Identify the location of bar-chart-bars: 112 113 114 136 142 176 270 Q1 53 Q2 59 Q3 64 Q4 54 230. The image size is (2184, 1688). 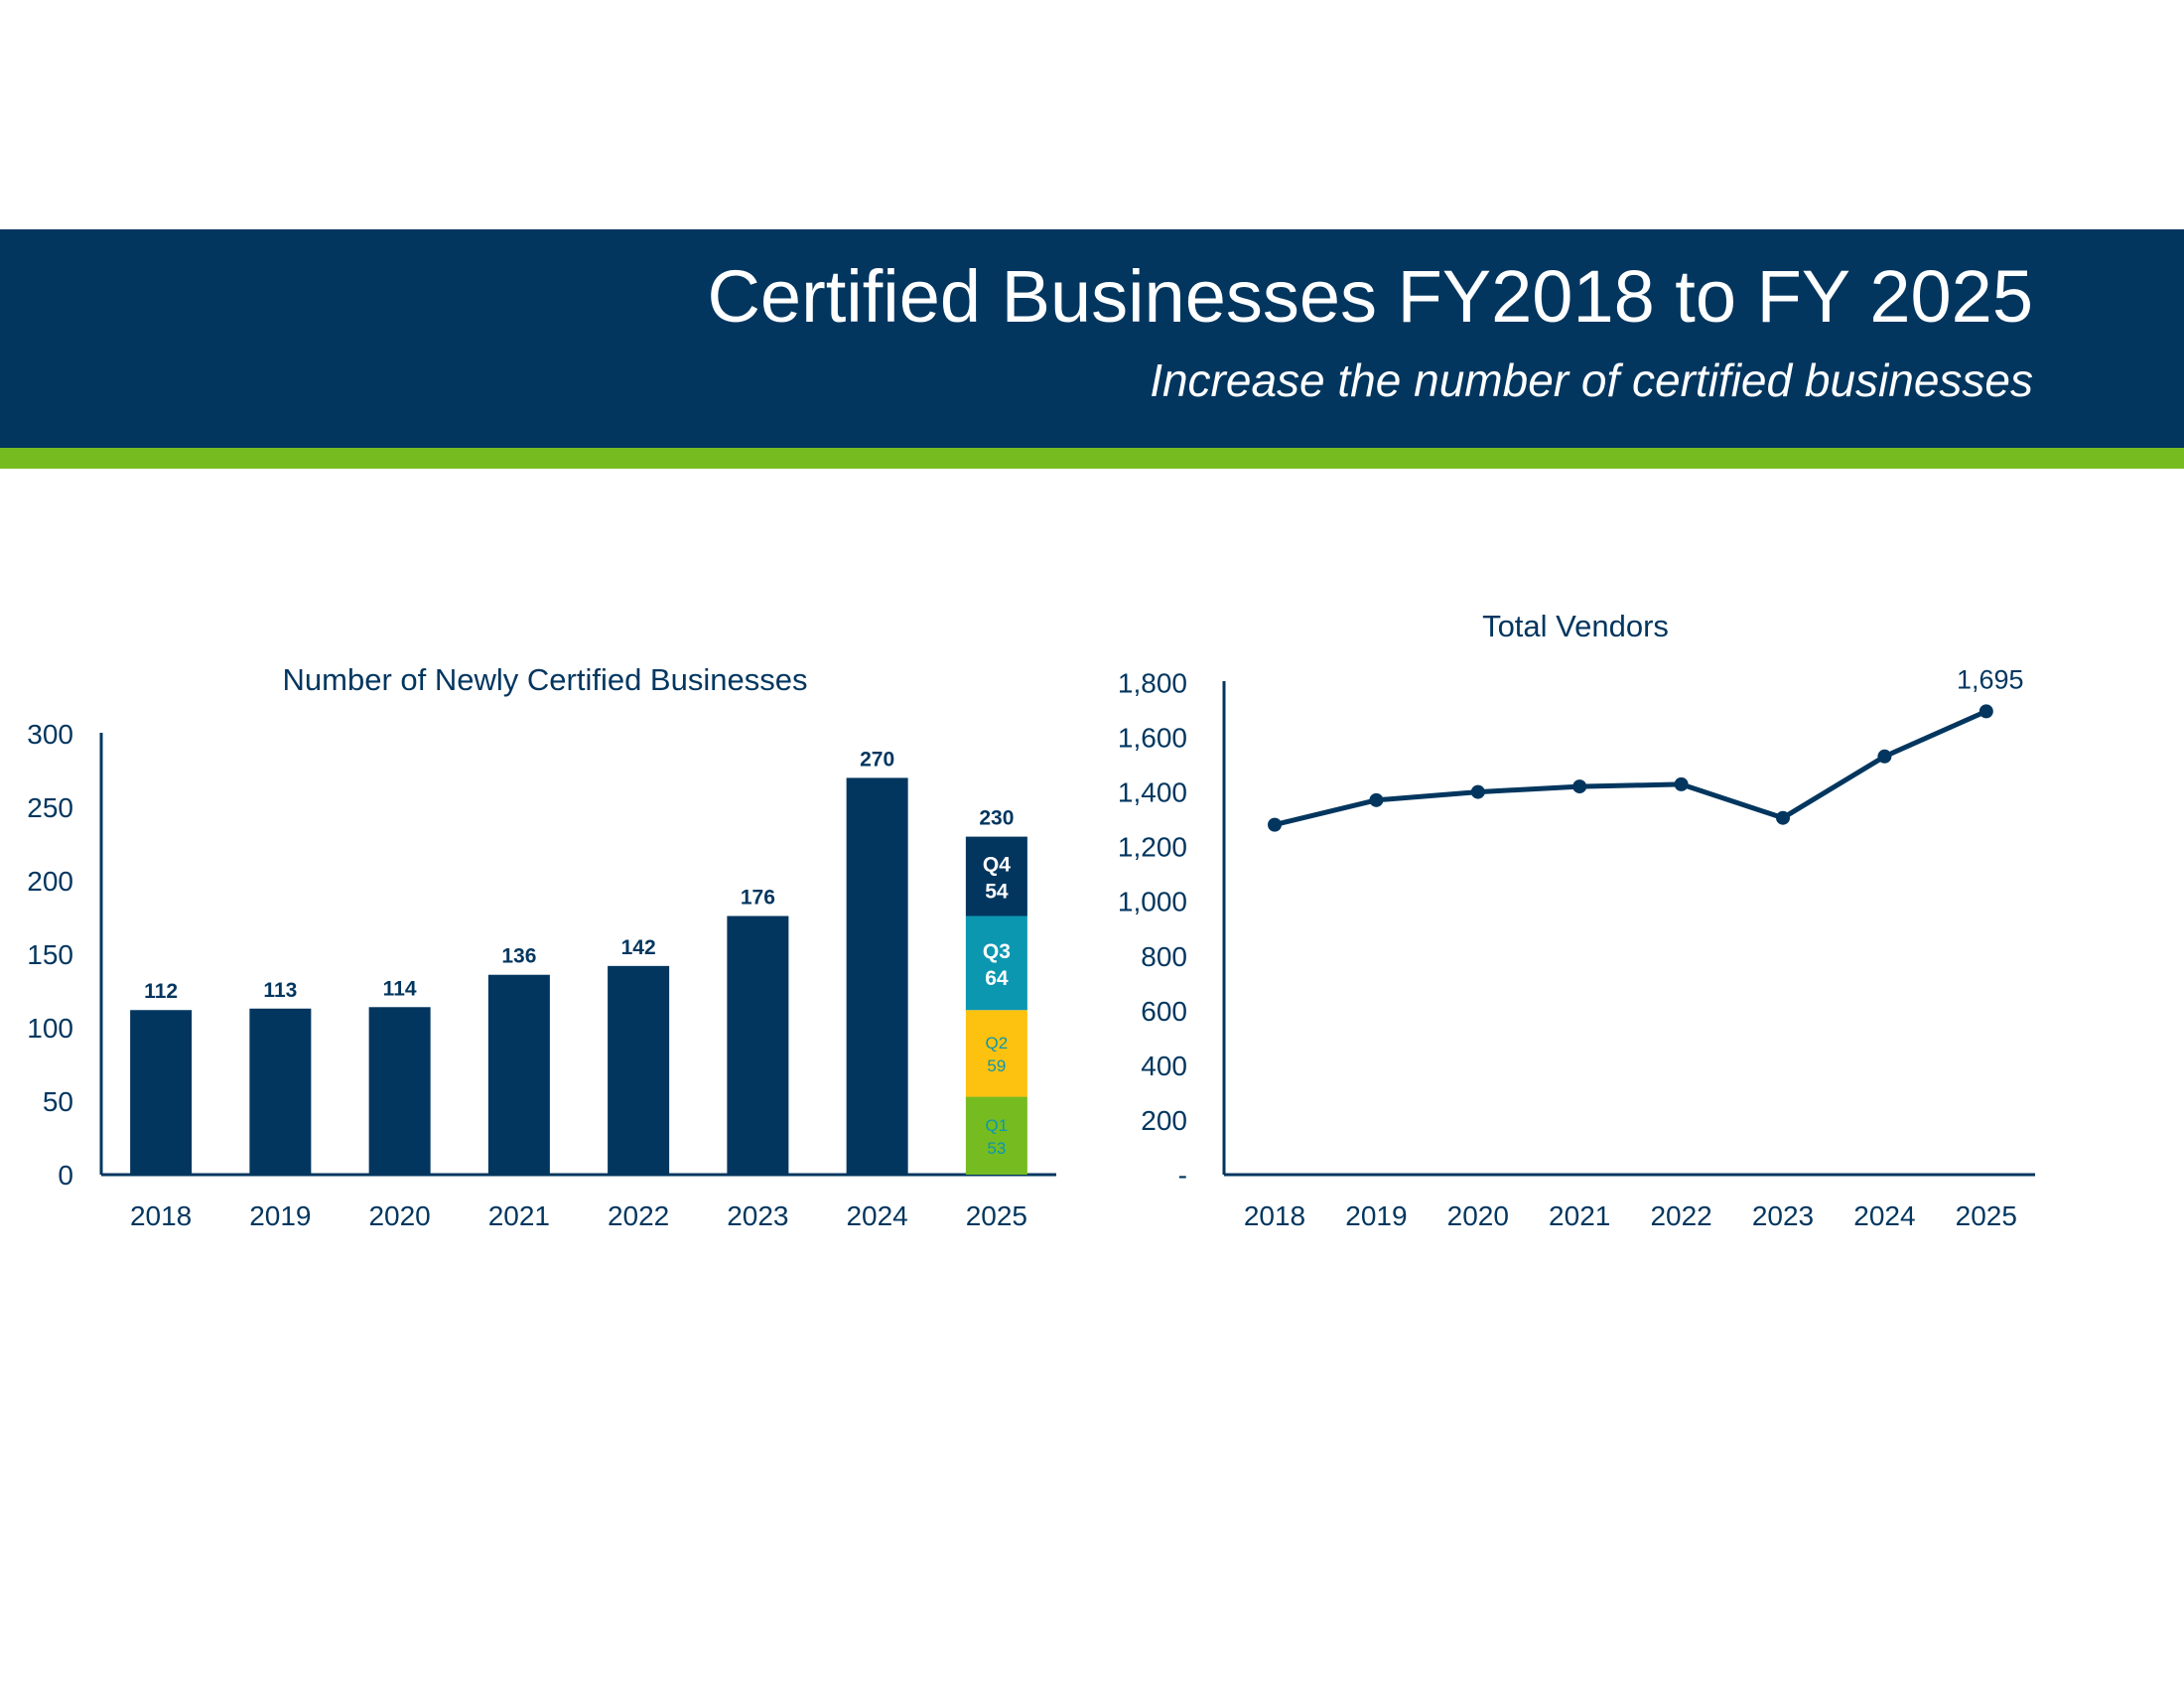
(578, 961).